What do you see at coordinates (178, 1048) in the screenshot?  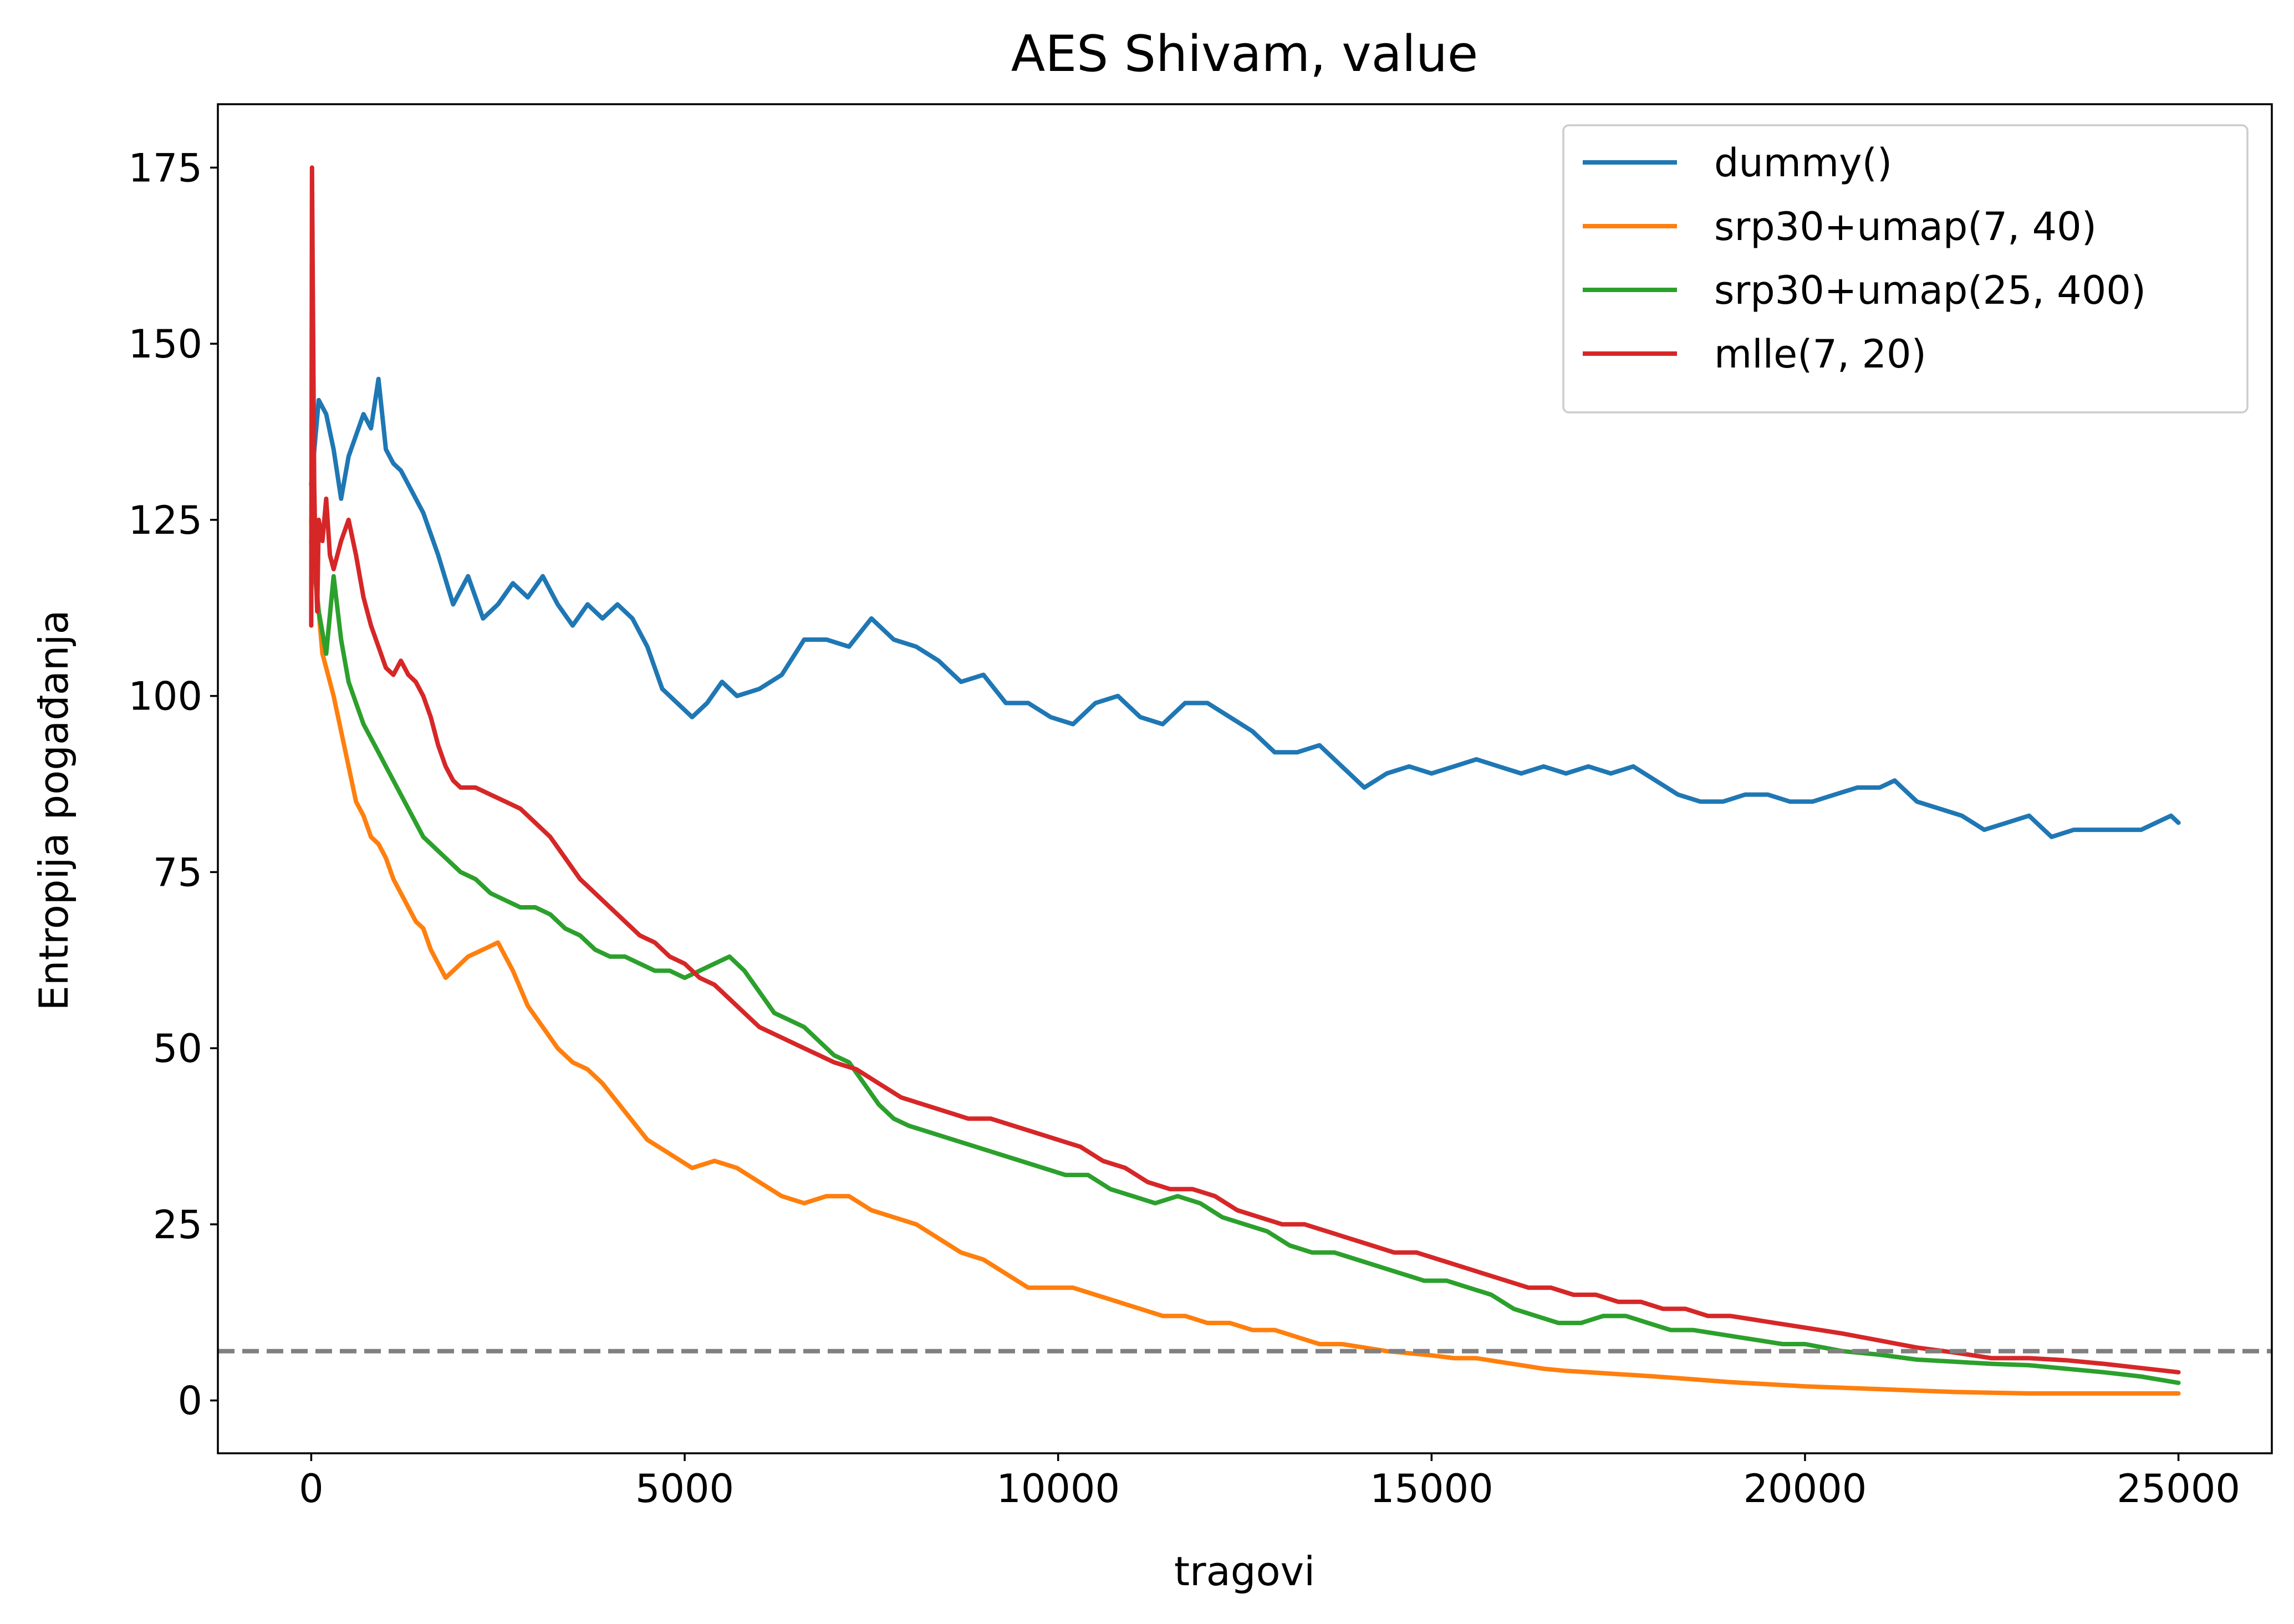 I see `y-tick-label: 50` at bounding box center [178, 1048].